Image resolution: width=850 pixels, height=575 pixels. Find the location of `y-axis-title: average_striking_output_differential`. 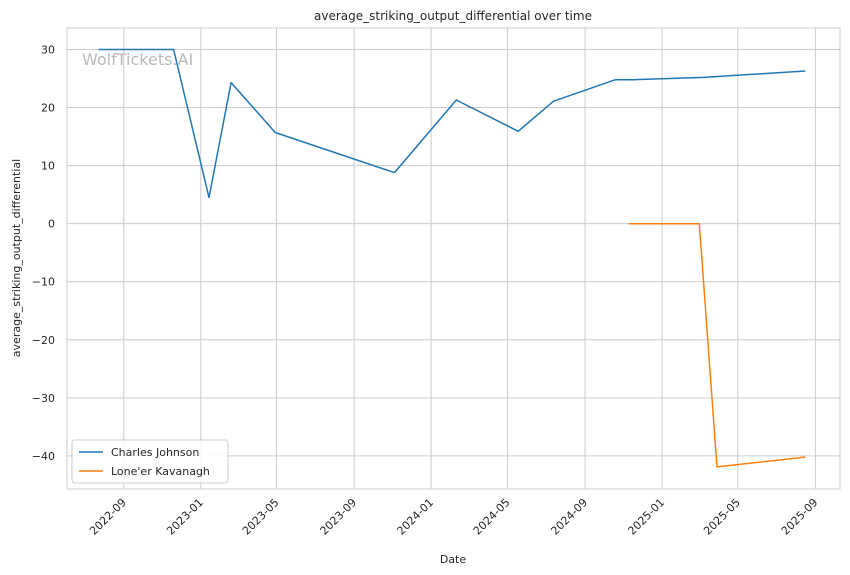

y-axis-title: average_striking_output_differential is located at coordinates (16, 258).